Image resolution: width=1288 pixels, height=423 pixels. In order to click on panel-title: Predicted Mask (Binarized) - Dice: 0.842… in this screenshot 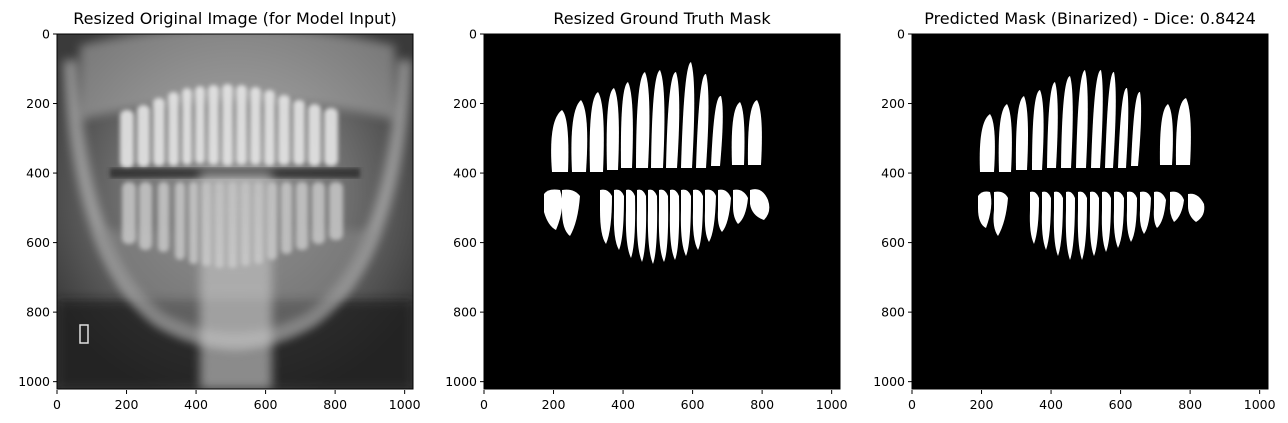, I will do `click(1090, 18)`.